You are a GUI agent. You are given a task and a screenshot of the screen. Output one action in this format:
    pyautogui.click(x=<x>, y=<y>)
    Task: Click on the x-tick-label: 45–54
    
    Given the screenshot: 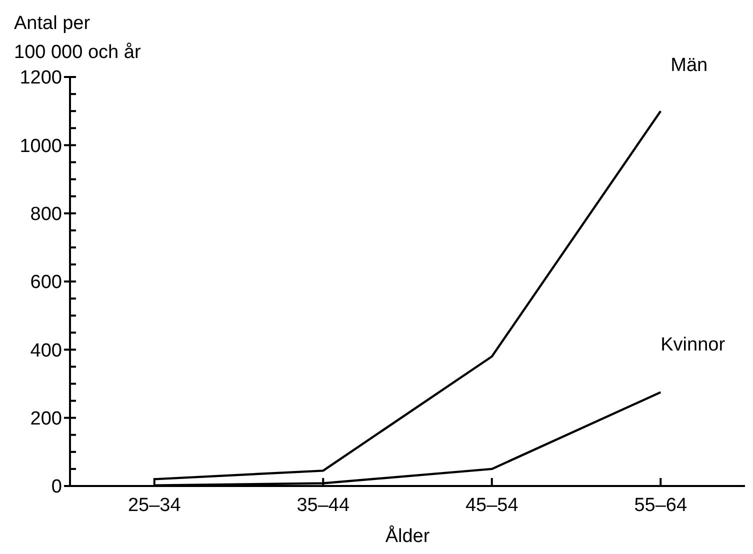 What is the action you would take?
    pyautogui.click(x=492, y=505)
    